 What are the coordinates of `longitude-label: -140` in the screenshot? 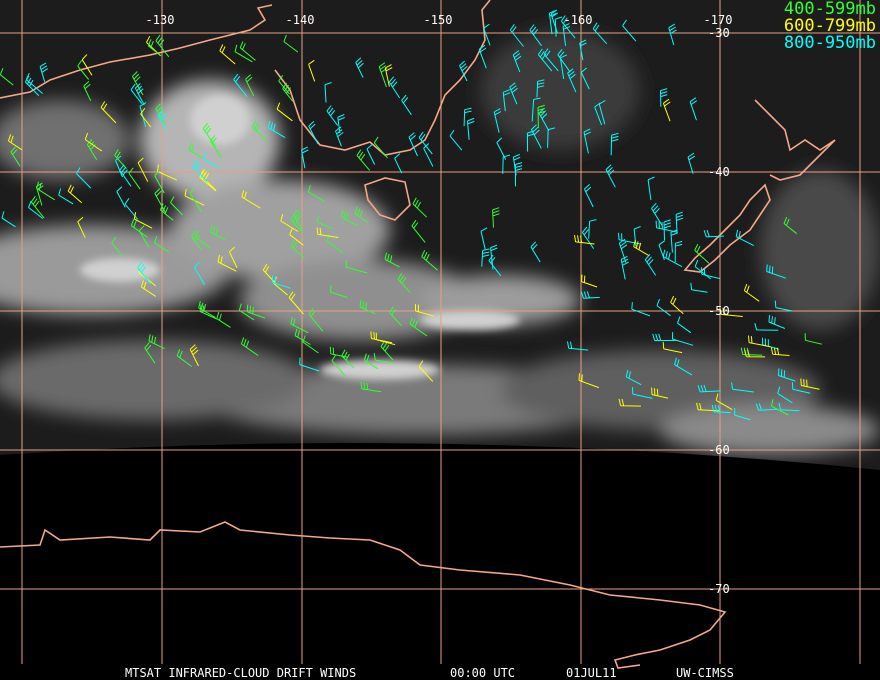 It's located at (300, 20).